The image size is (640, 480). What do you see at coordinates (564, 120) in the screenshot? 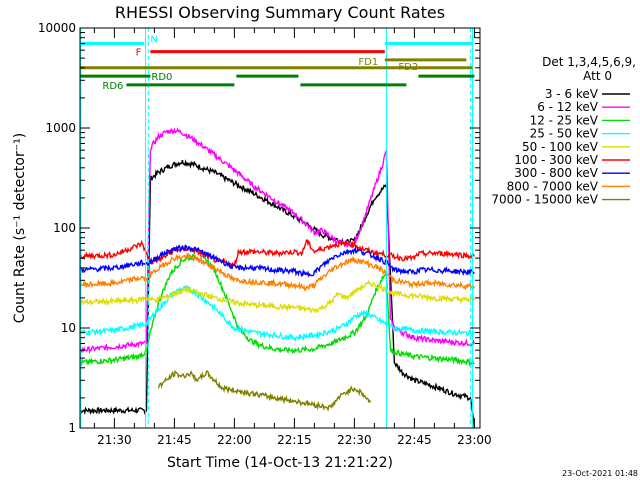
I see `legend-label-2: 12 - 25 keV` at bounding box center [564, 120].